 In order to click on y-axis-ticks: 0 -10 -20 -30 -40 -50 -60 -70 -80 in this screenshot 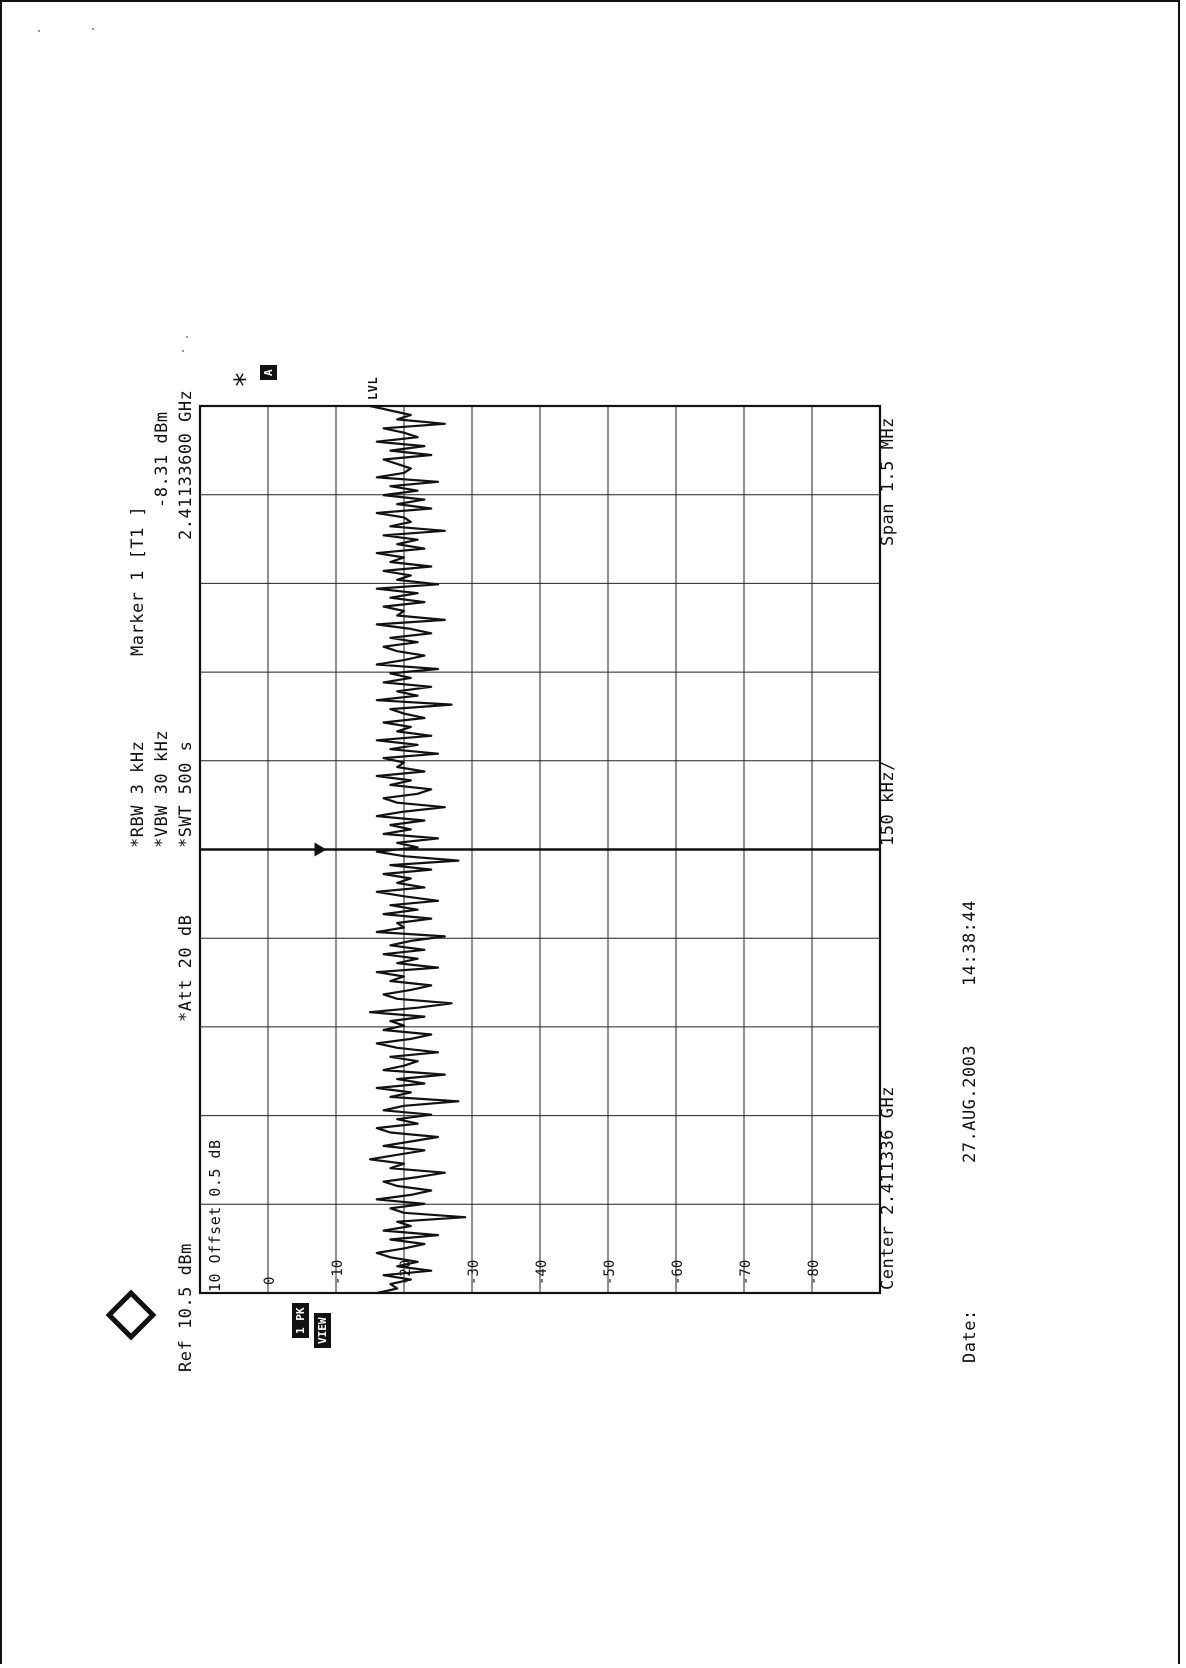, I will do `click(542, 1272)`.